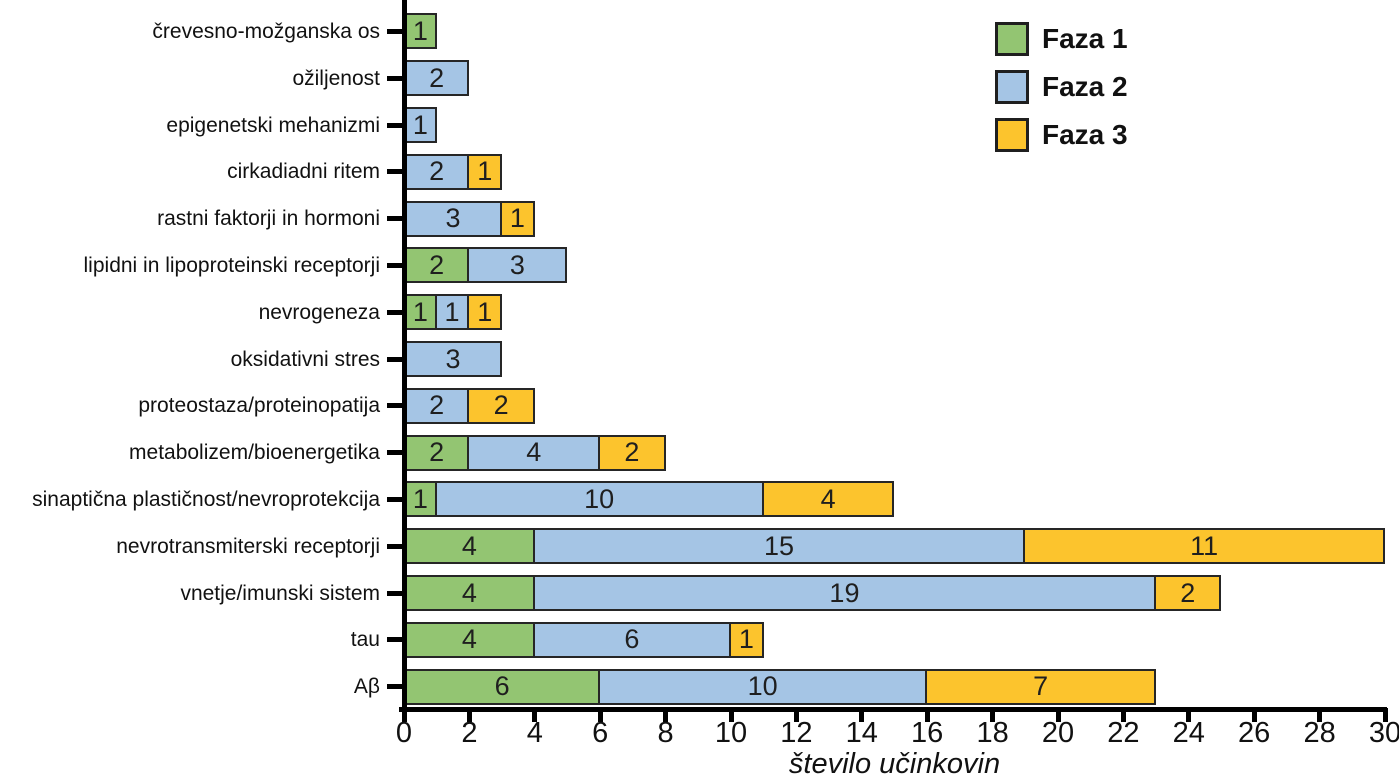 The width and height of the screenshot is (1399, 784). I want to click on category-label: tau, so click(365, 640).